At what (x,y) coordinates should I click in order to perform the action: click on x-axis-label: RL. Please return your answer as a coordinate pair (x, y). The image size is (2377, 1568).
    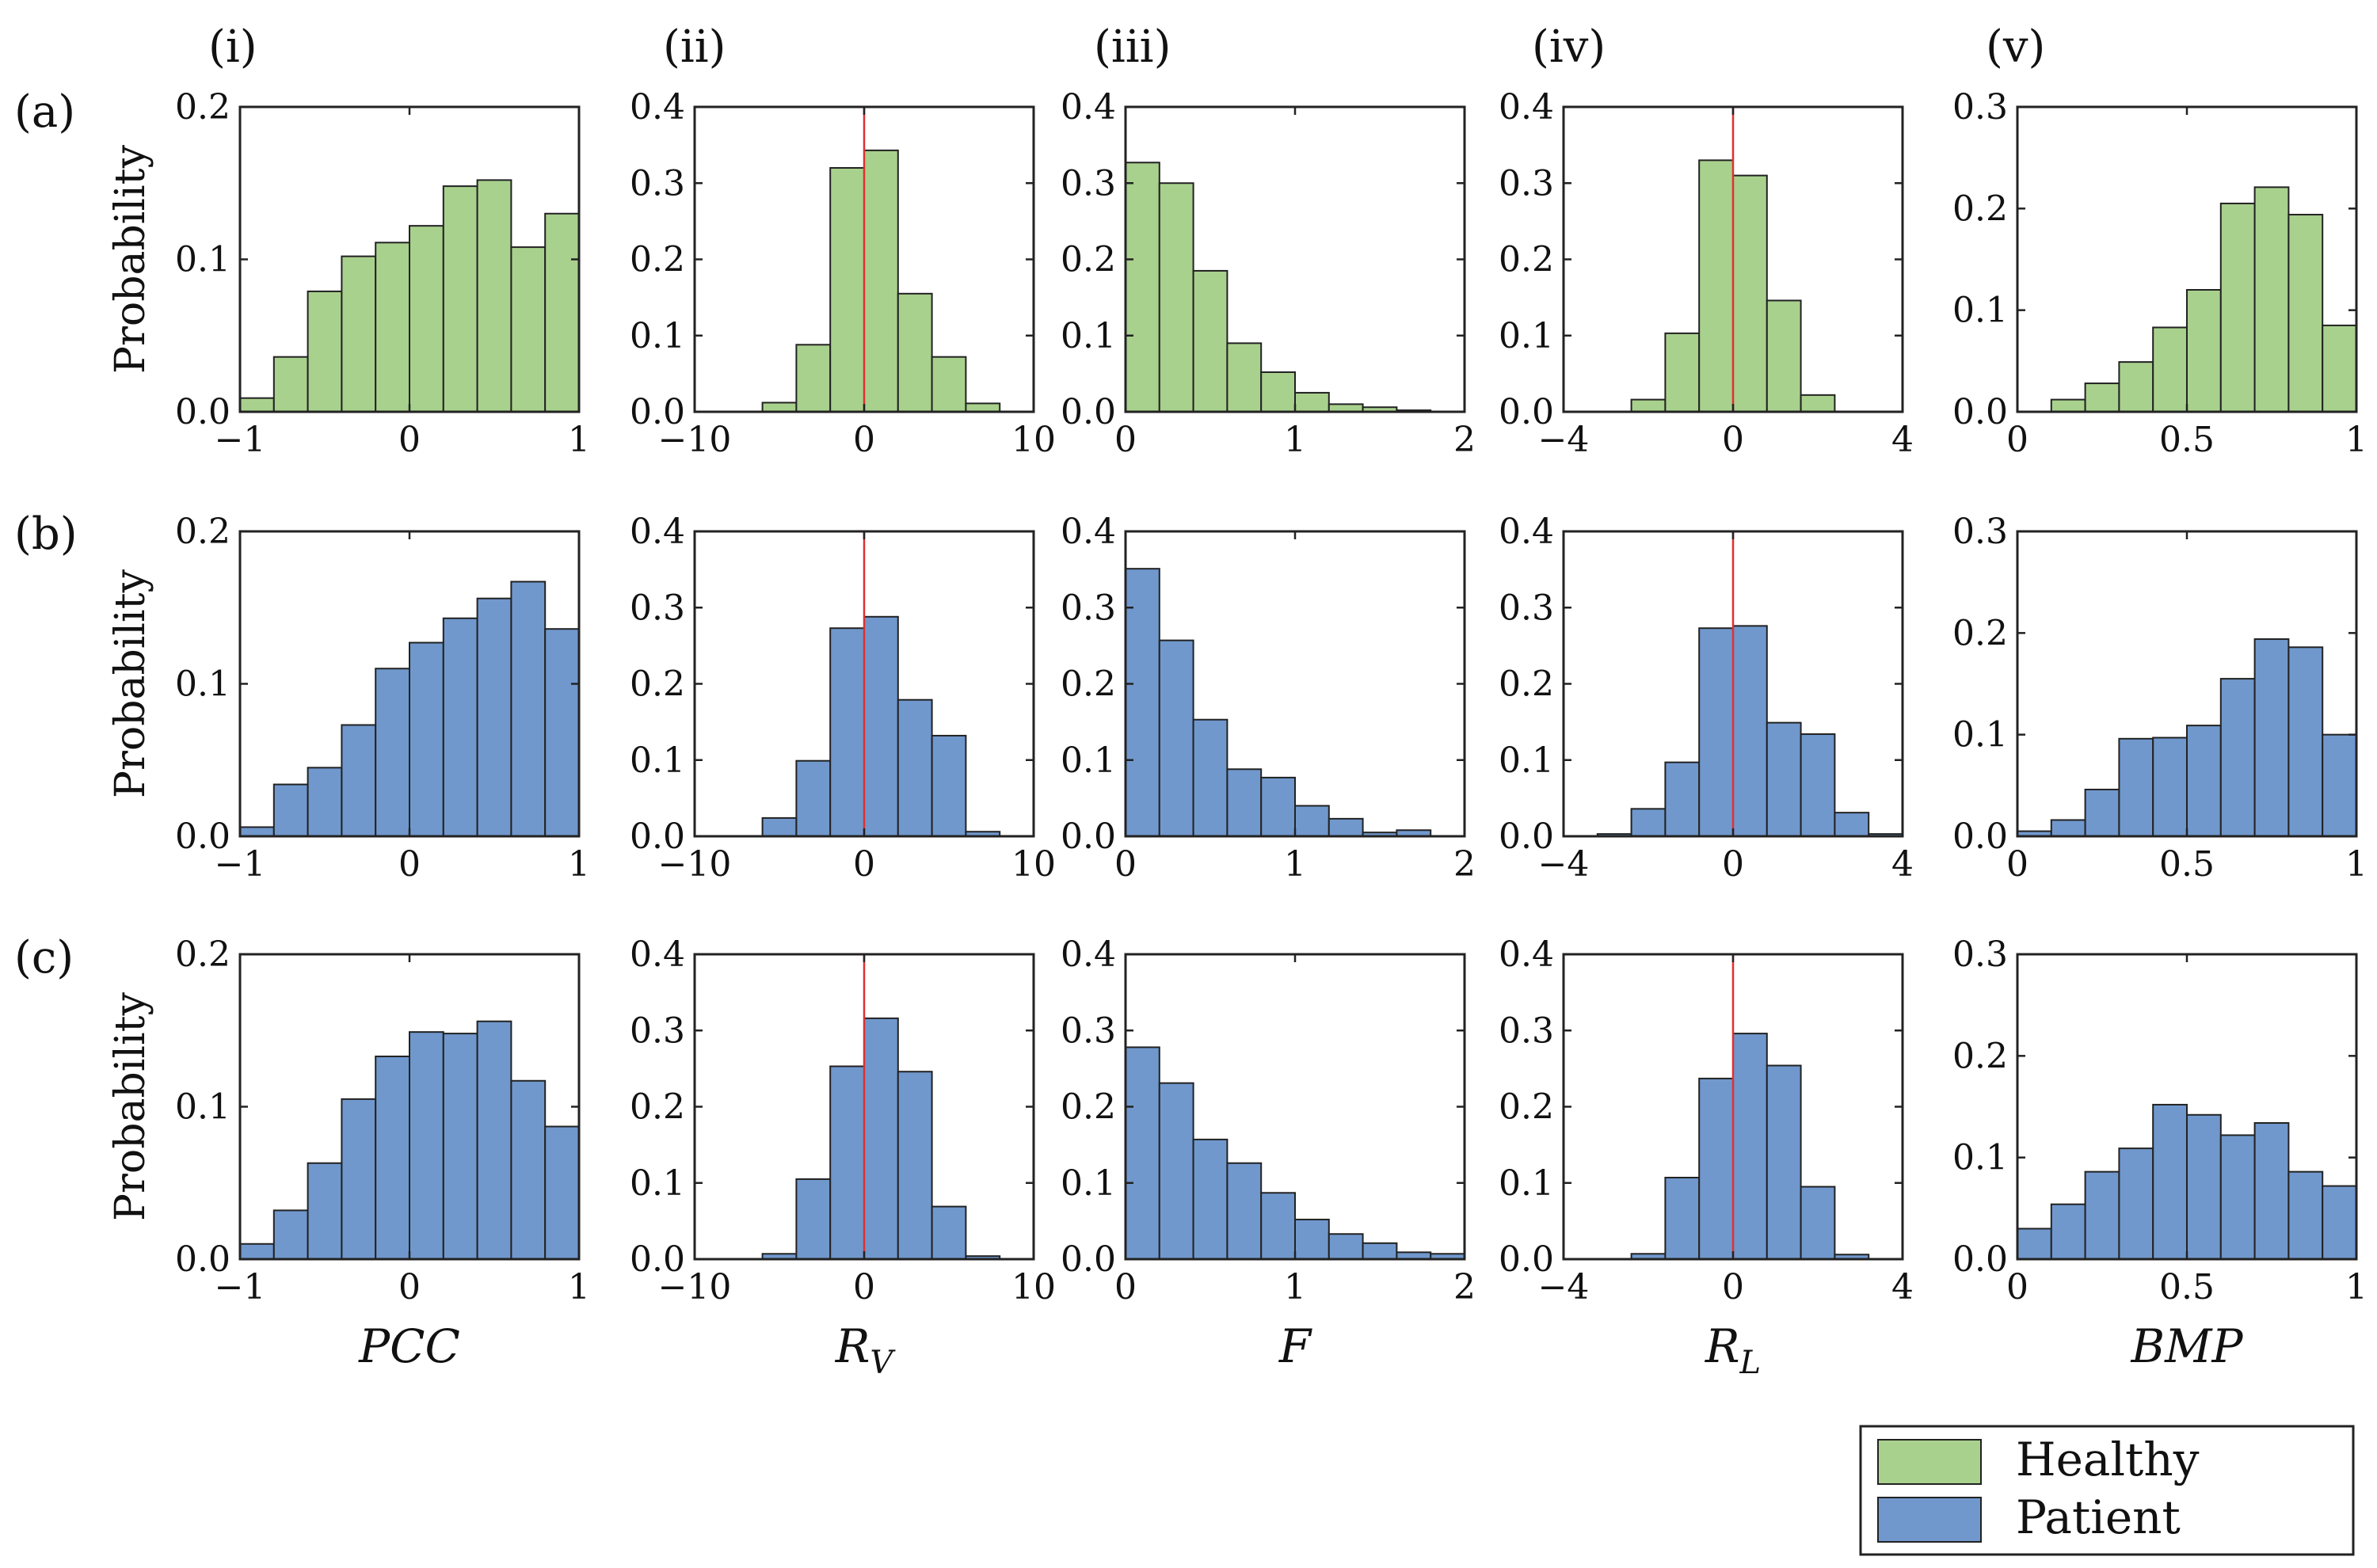
    Looking at the image, I should click on (1733, 1350).